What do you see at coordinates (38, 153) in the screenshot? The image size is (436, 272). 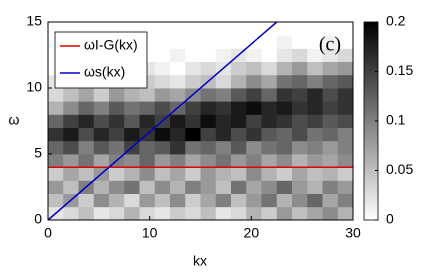 I see `y-tick-label: 5` at bounding box center [38, 153].